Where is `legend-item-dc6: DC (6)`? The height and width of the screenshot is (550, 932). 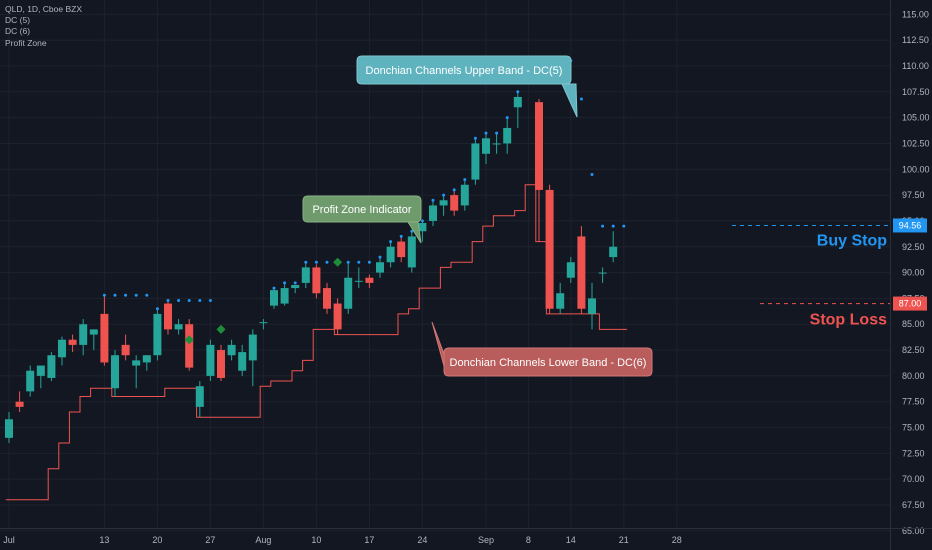
legend-item-dc6: DC (6) is located at coordinates (18, 31).